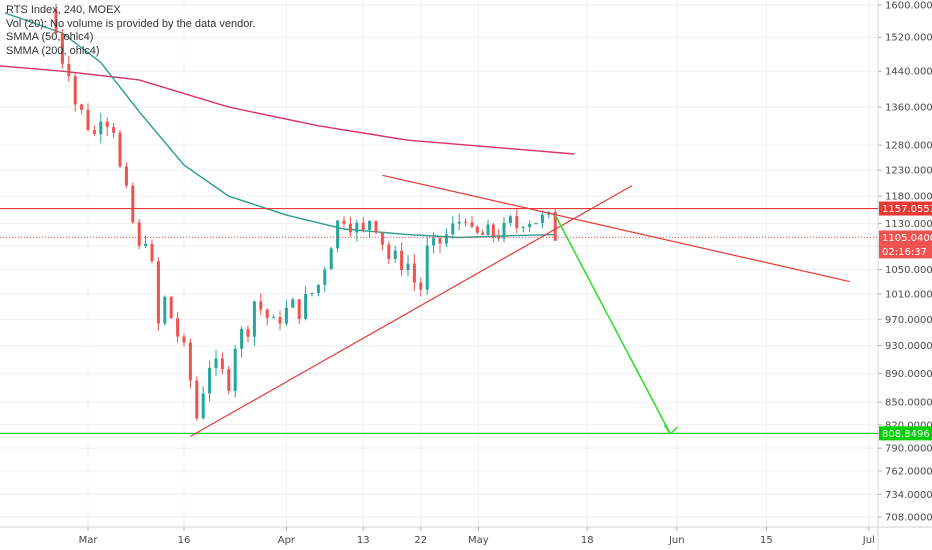 The image size is (932, 550). I want to click on price-tick-label: 762.0000, so click(908, 471).